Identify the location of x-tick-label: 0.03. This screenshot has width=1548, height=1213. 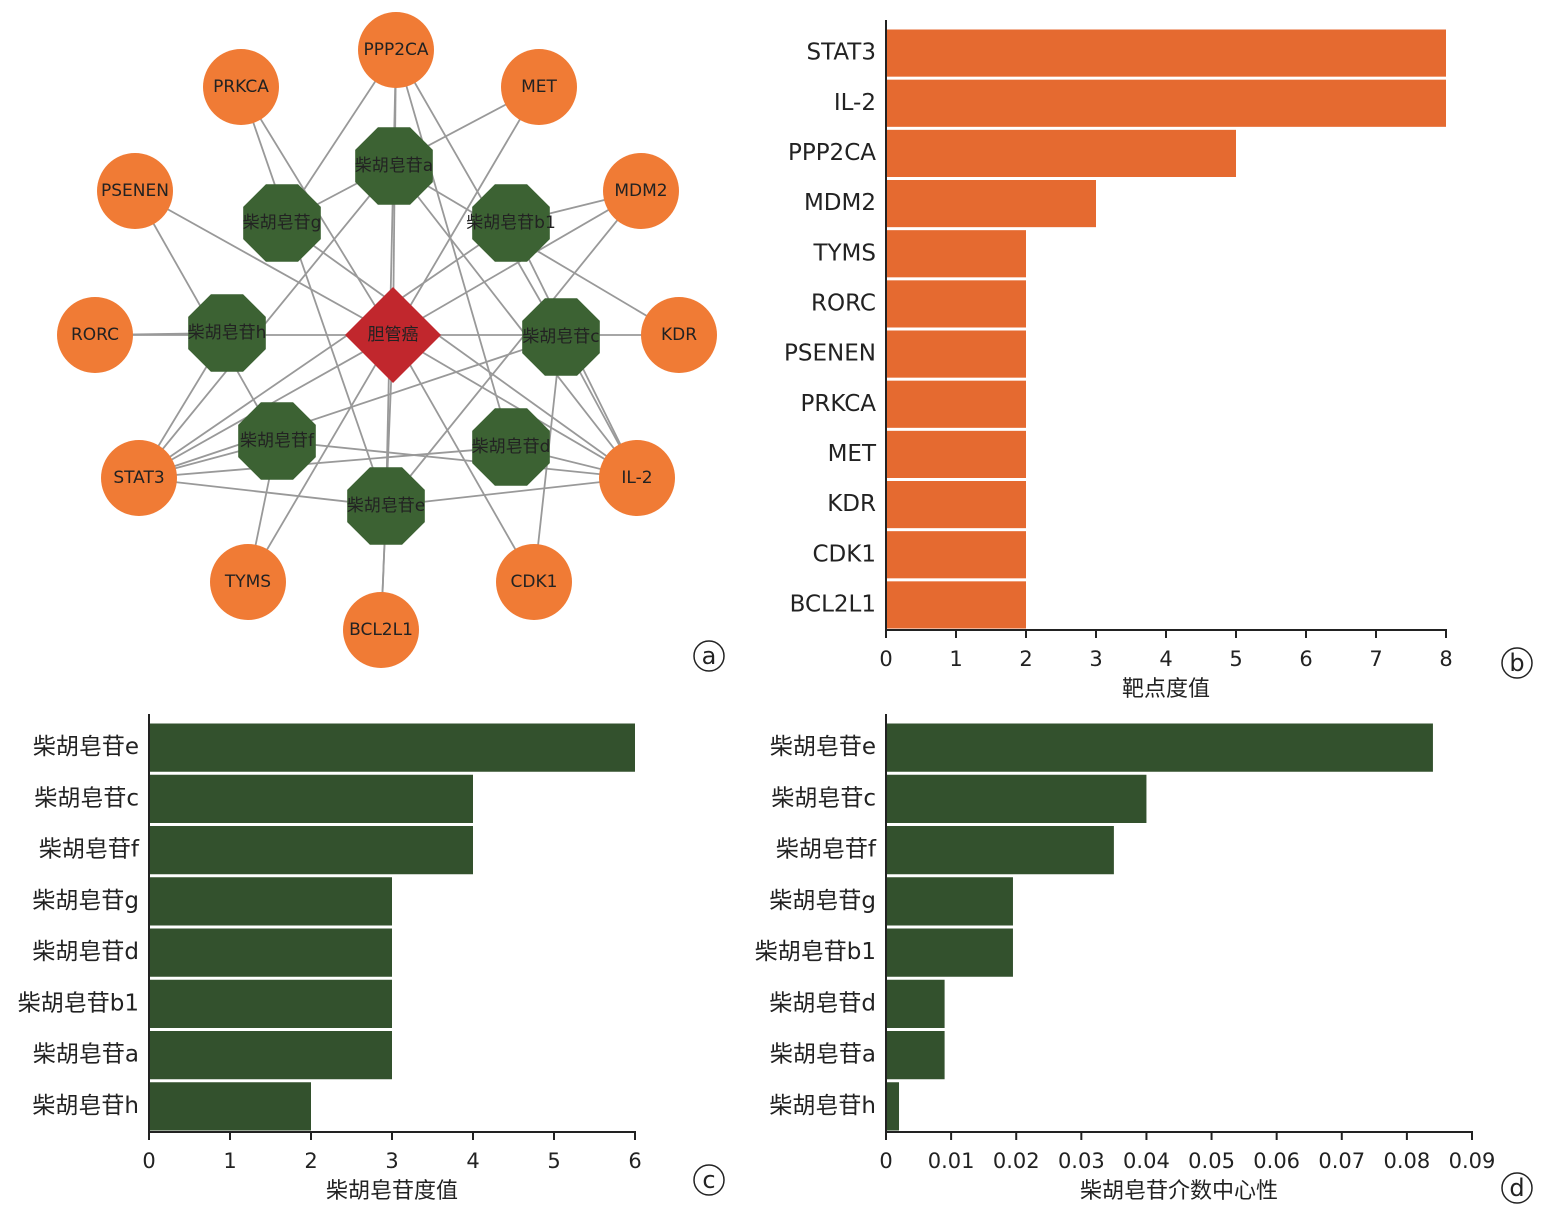
(1081, 1161).